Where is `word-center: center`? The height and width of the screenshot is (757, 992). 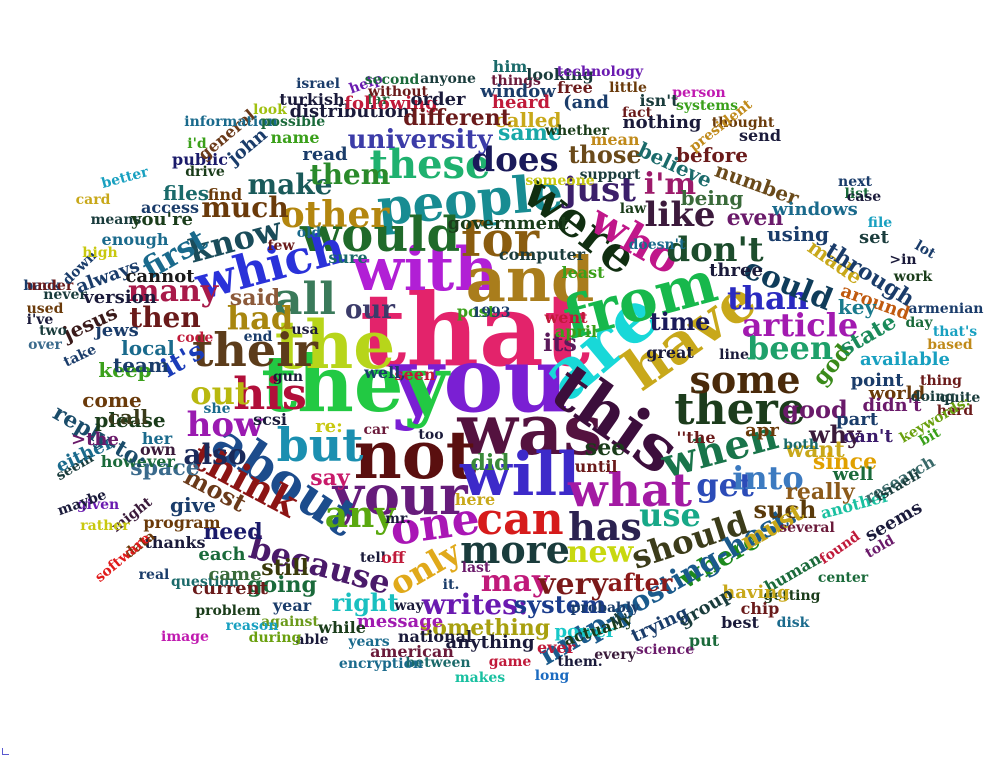 word-center: center is located at coordinates (843, 578).